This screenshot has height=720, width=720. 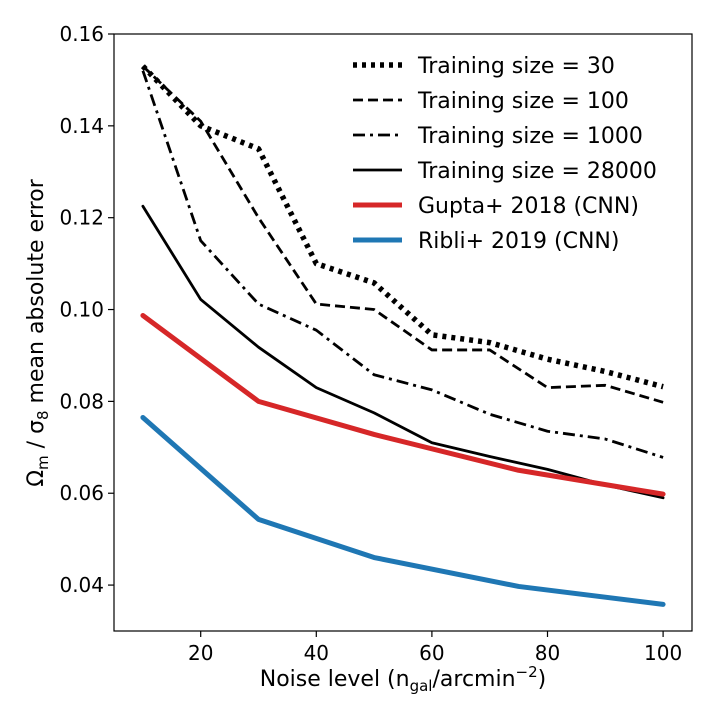 I want to click on x-tick-label: 100, so click(x=663, y=653).